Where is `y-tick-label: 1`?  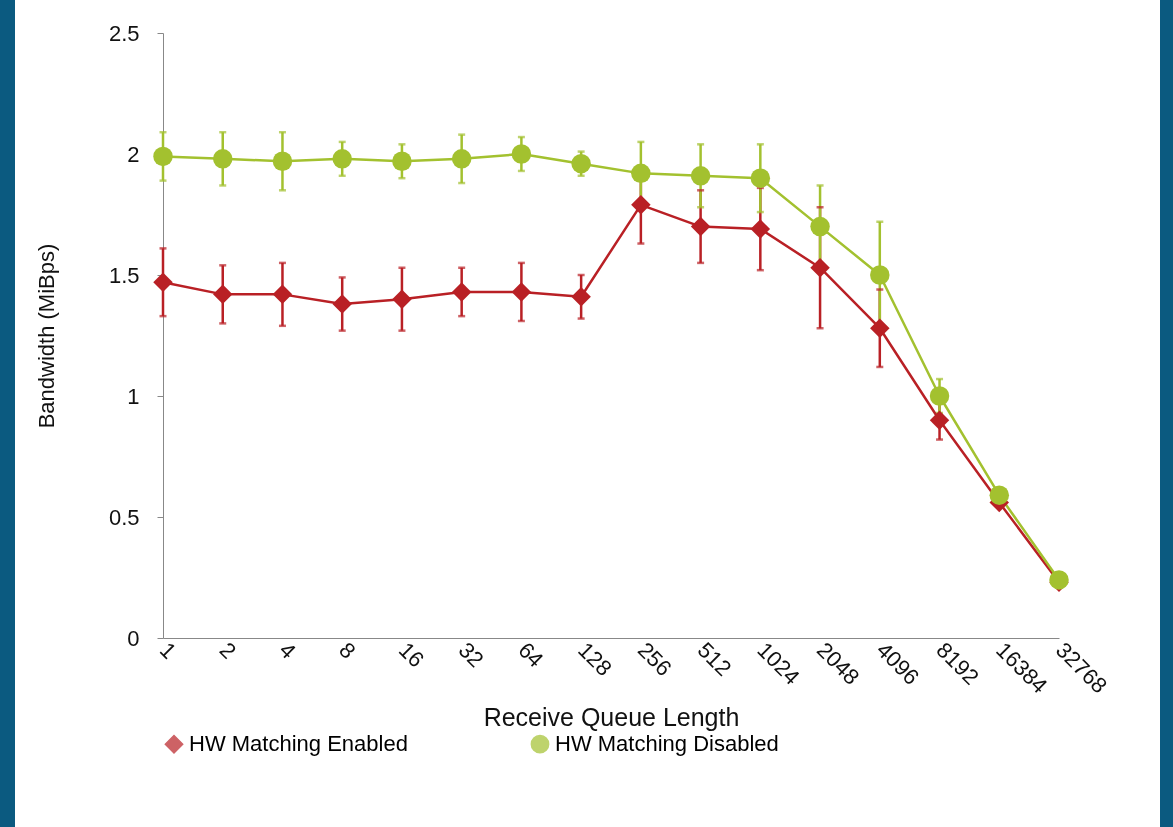
y-tick-label: 1 is located at coordinates (133, 396).